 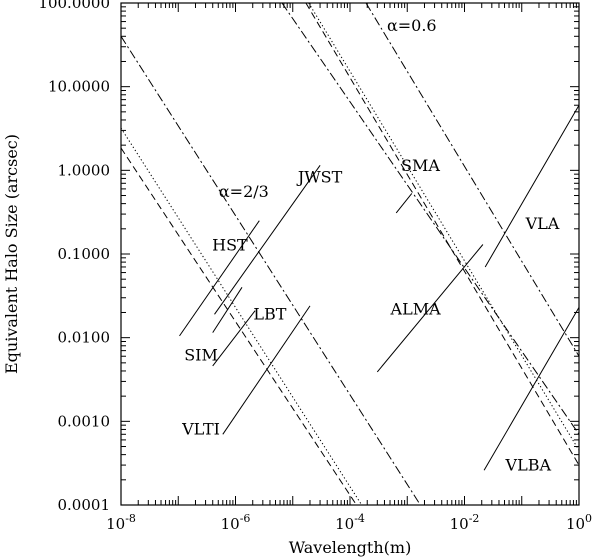 What do you see at coordinates (465, 522) in the screenshot?
I see `x-tick-label: 10⁻²` at bounding box center [465, 522].